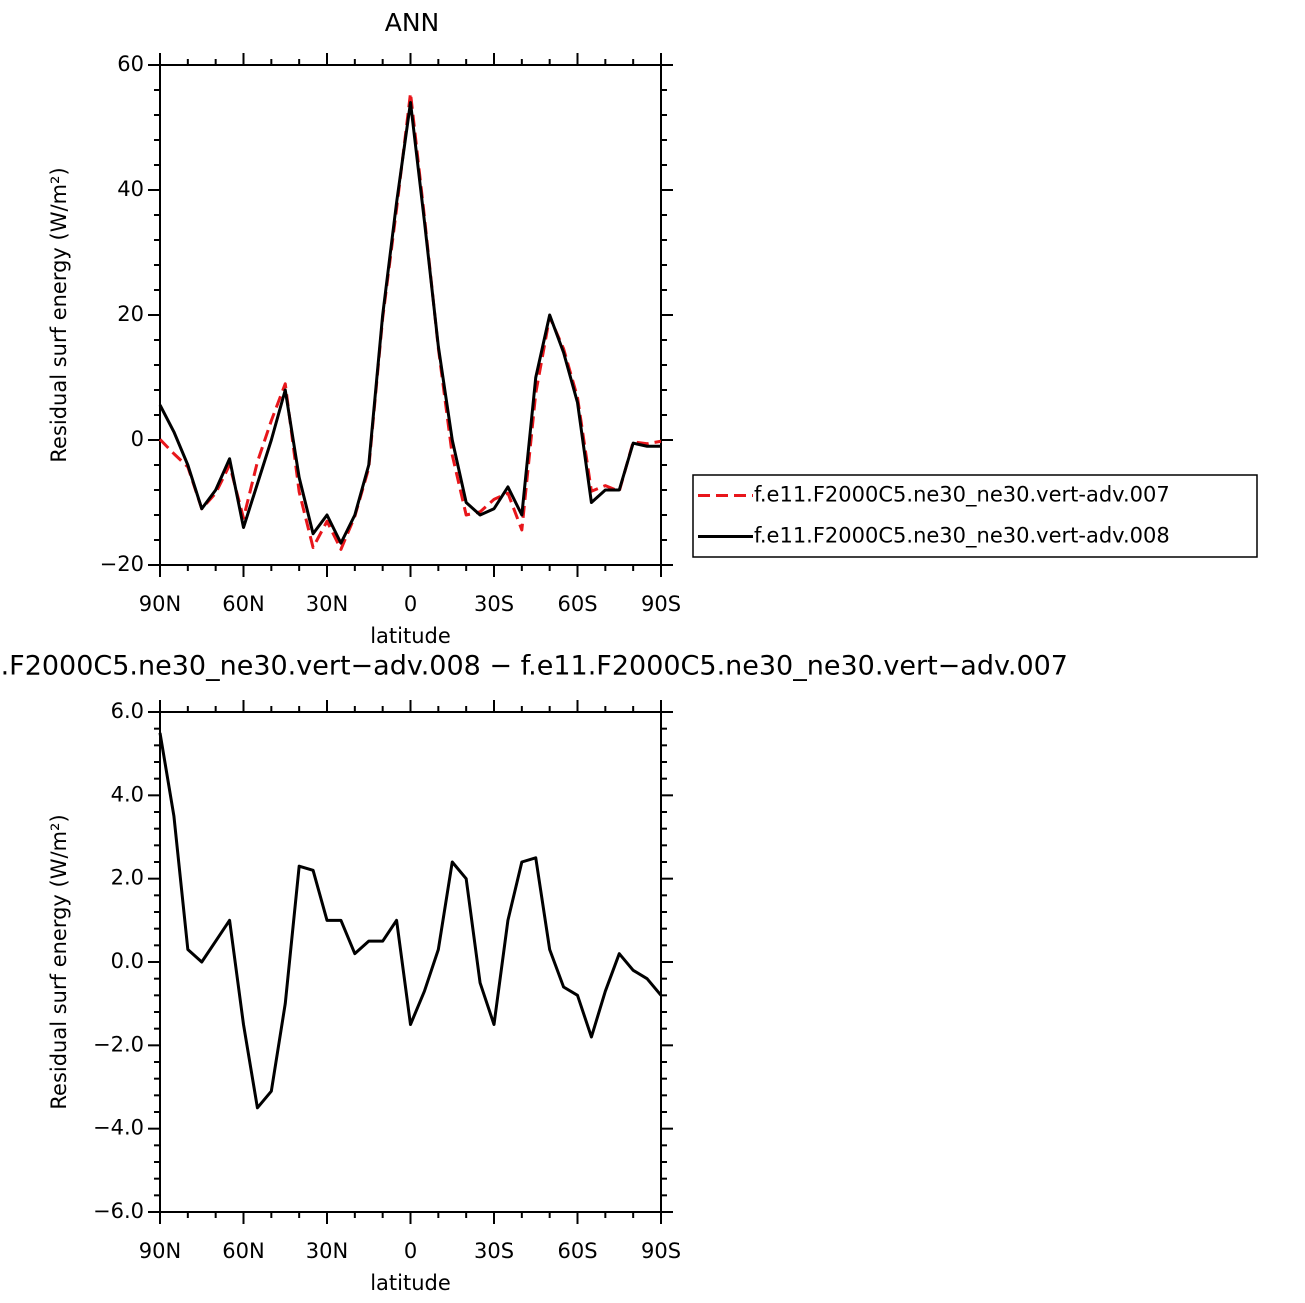 The width and height of the screenshot is (1305, 1303). What do you see at coordinates (130, 64) in the screenshot?
I see `y-tick-label: 60` at bounding box center [130, 64].